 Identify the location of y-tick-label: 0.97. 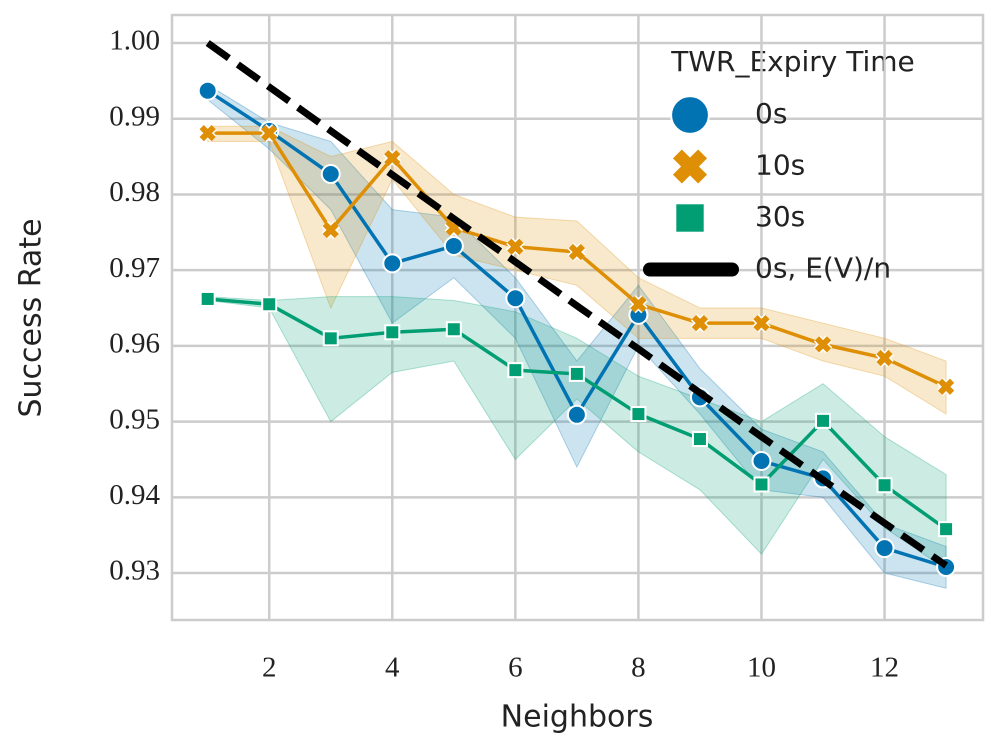
(134, 268).